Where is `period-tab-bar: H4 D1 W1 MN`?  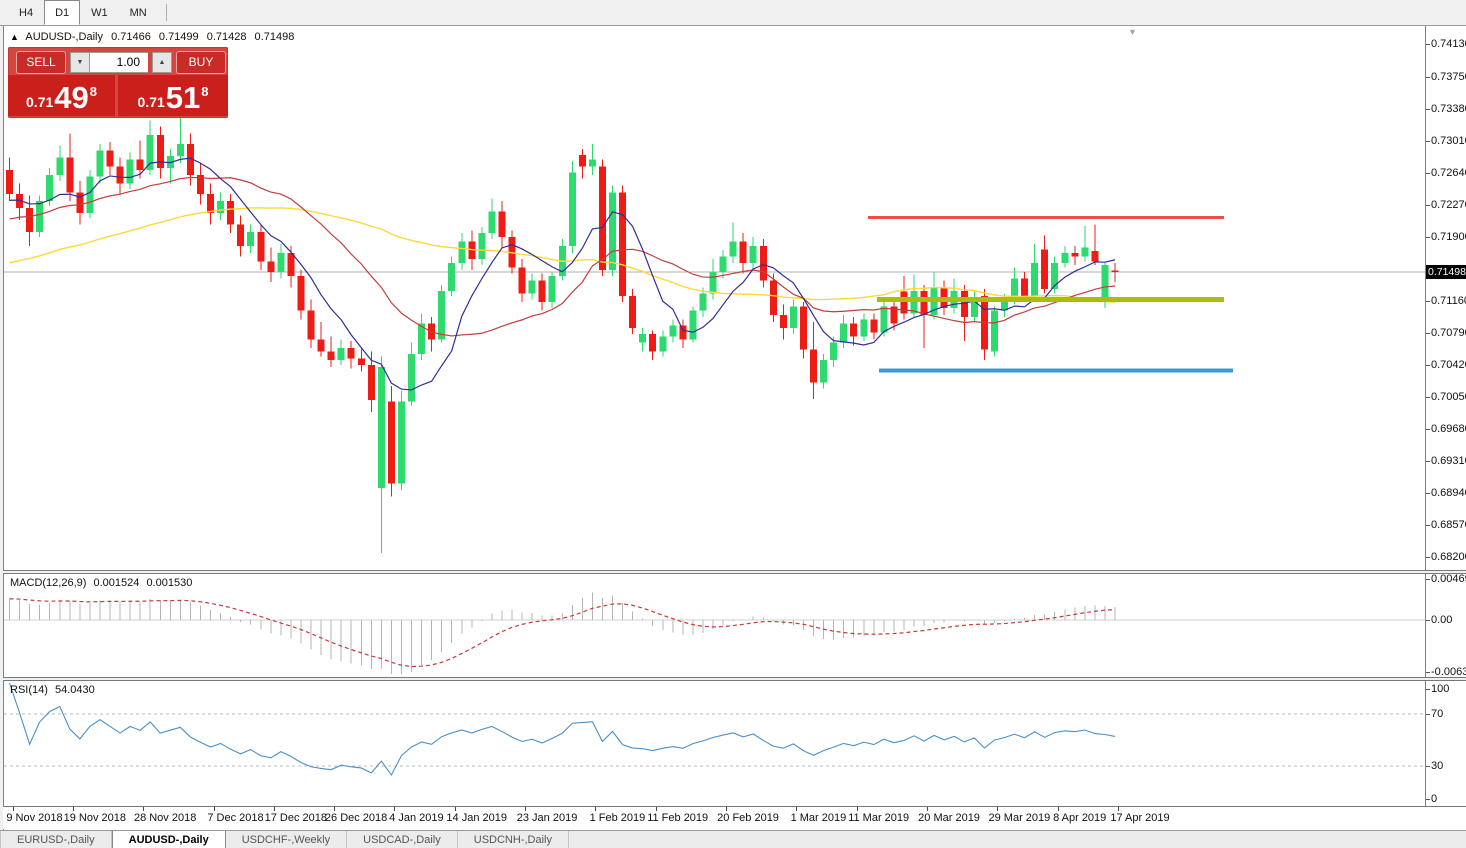 period-tab-bar: H4 D1 W1 MN is located at coordinates (733, 13).